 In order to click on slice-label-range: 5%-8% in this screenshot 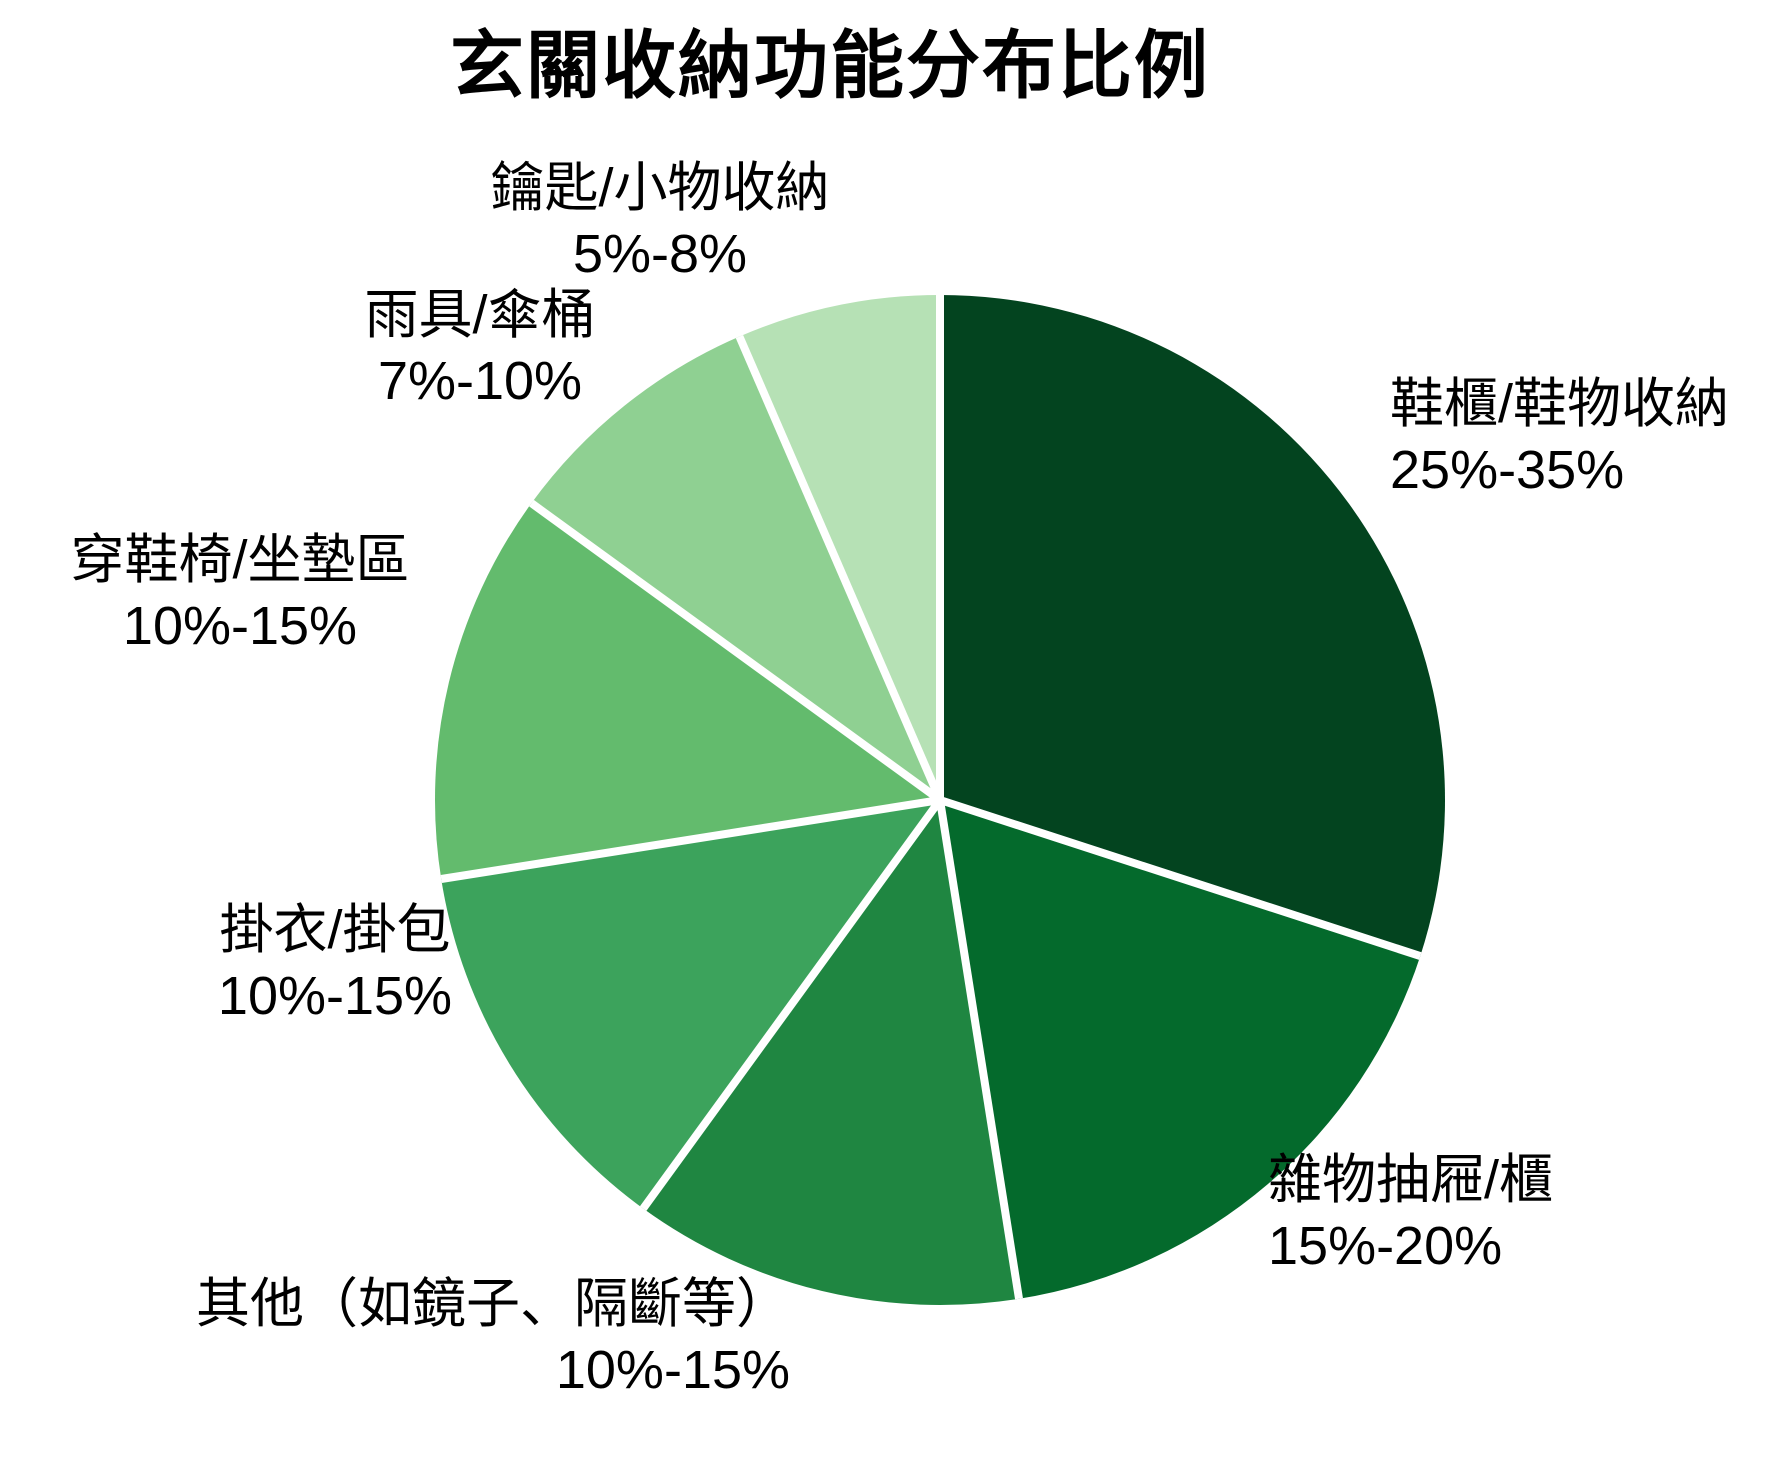, I will do `click(660, 253)`.